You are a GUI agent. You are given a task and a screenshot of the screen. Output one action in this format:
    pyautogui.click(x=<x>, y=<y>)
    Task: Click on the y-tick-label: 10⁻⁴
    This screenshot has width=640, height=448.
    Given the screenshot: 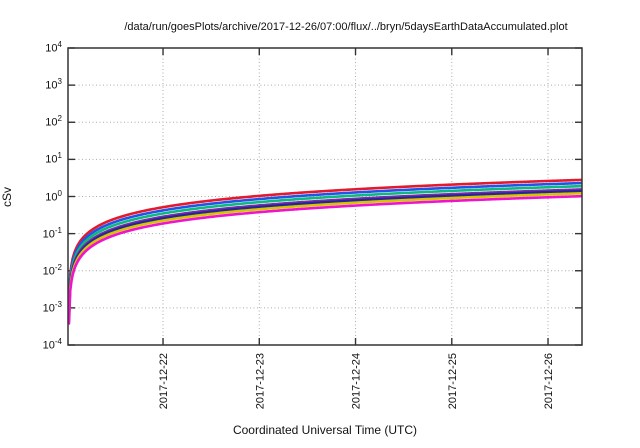 What is the action you would take?
    pyautogui.click(x=52, y=344)
    